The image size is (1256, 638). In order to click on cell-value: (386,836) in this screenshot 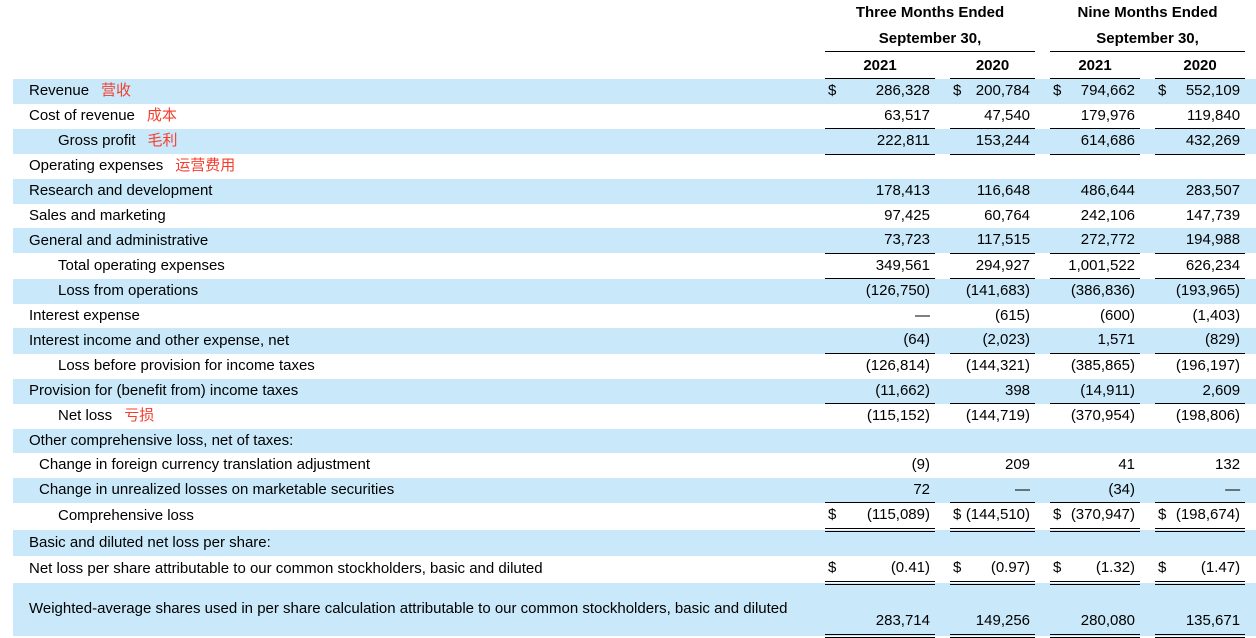, I will do `click(1103, 291)`.